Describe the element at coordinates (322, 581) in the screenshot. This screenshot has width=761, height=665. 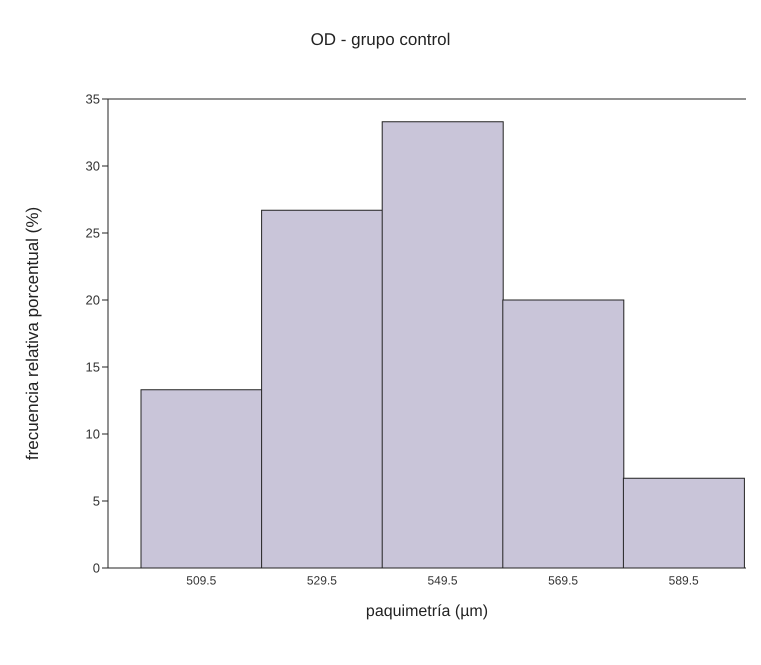
I see `x-tick-label: 529.5` at that location.